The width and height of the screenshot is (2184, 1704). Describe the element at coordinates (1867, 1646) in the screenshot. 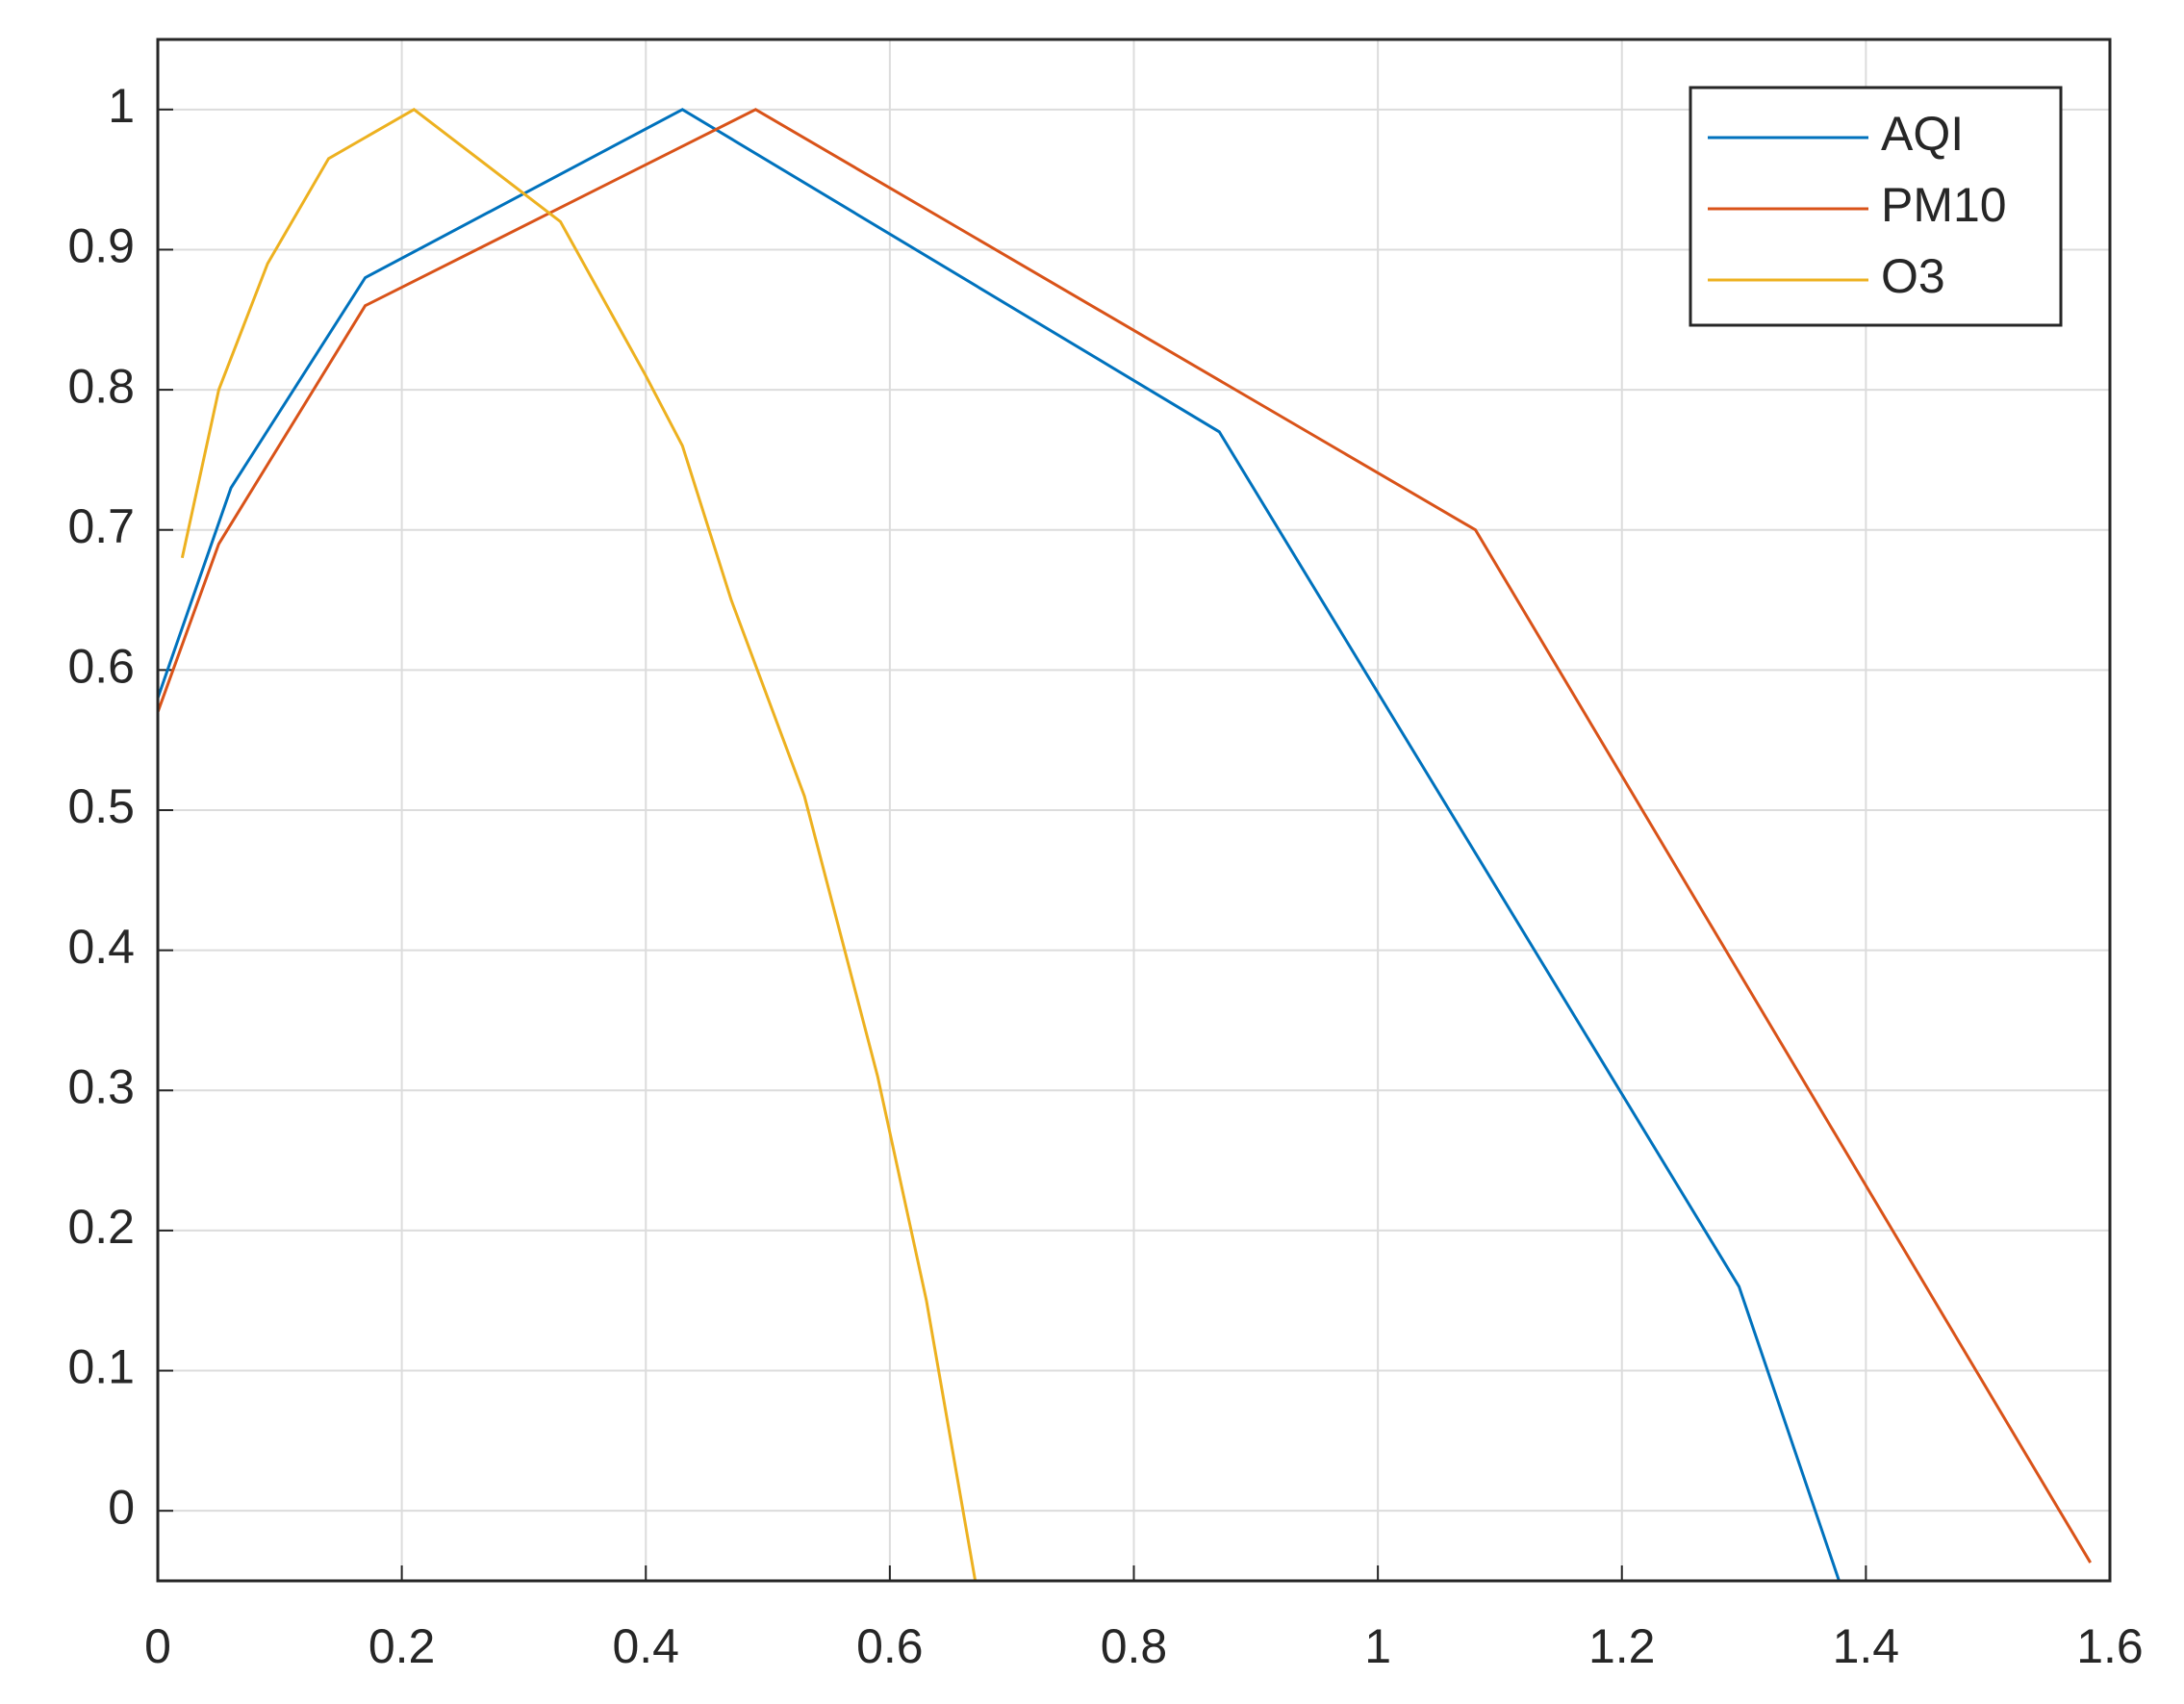

I see `x-tick-label: 1.4` at that location.